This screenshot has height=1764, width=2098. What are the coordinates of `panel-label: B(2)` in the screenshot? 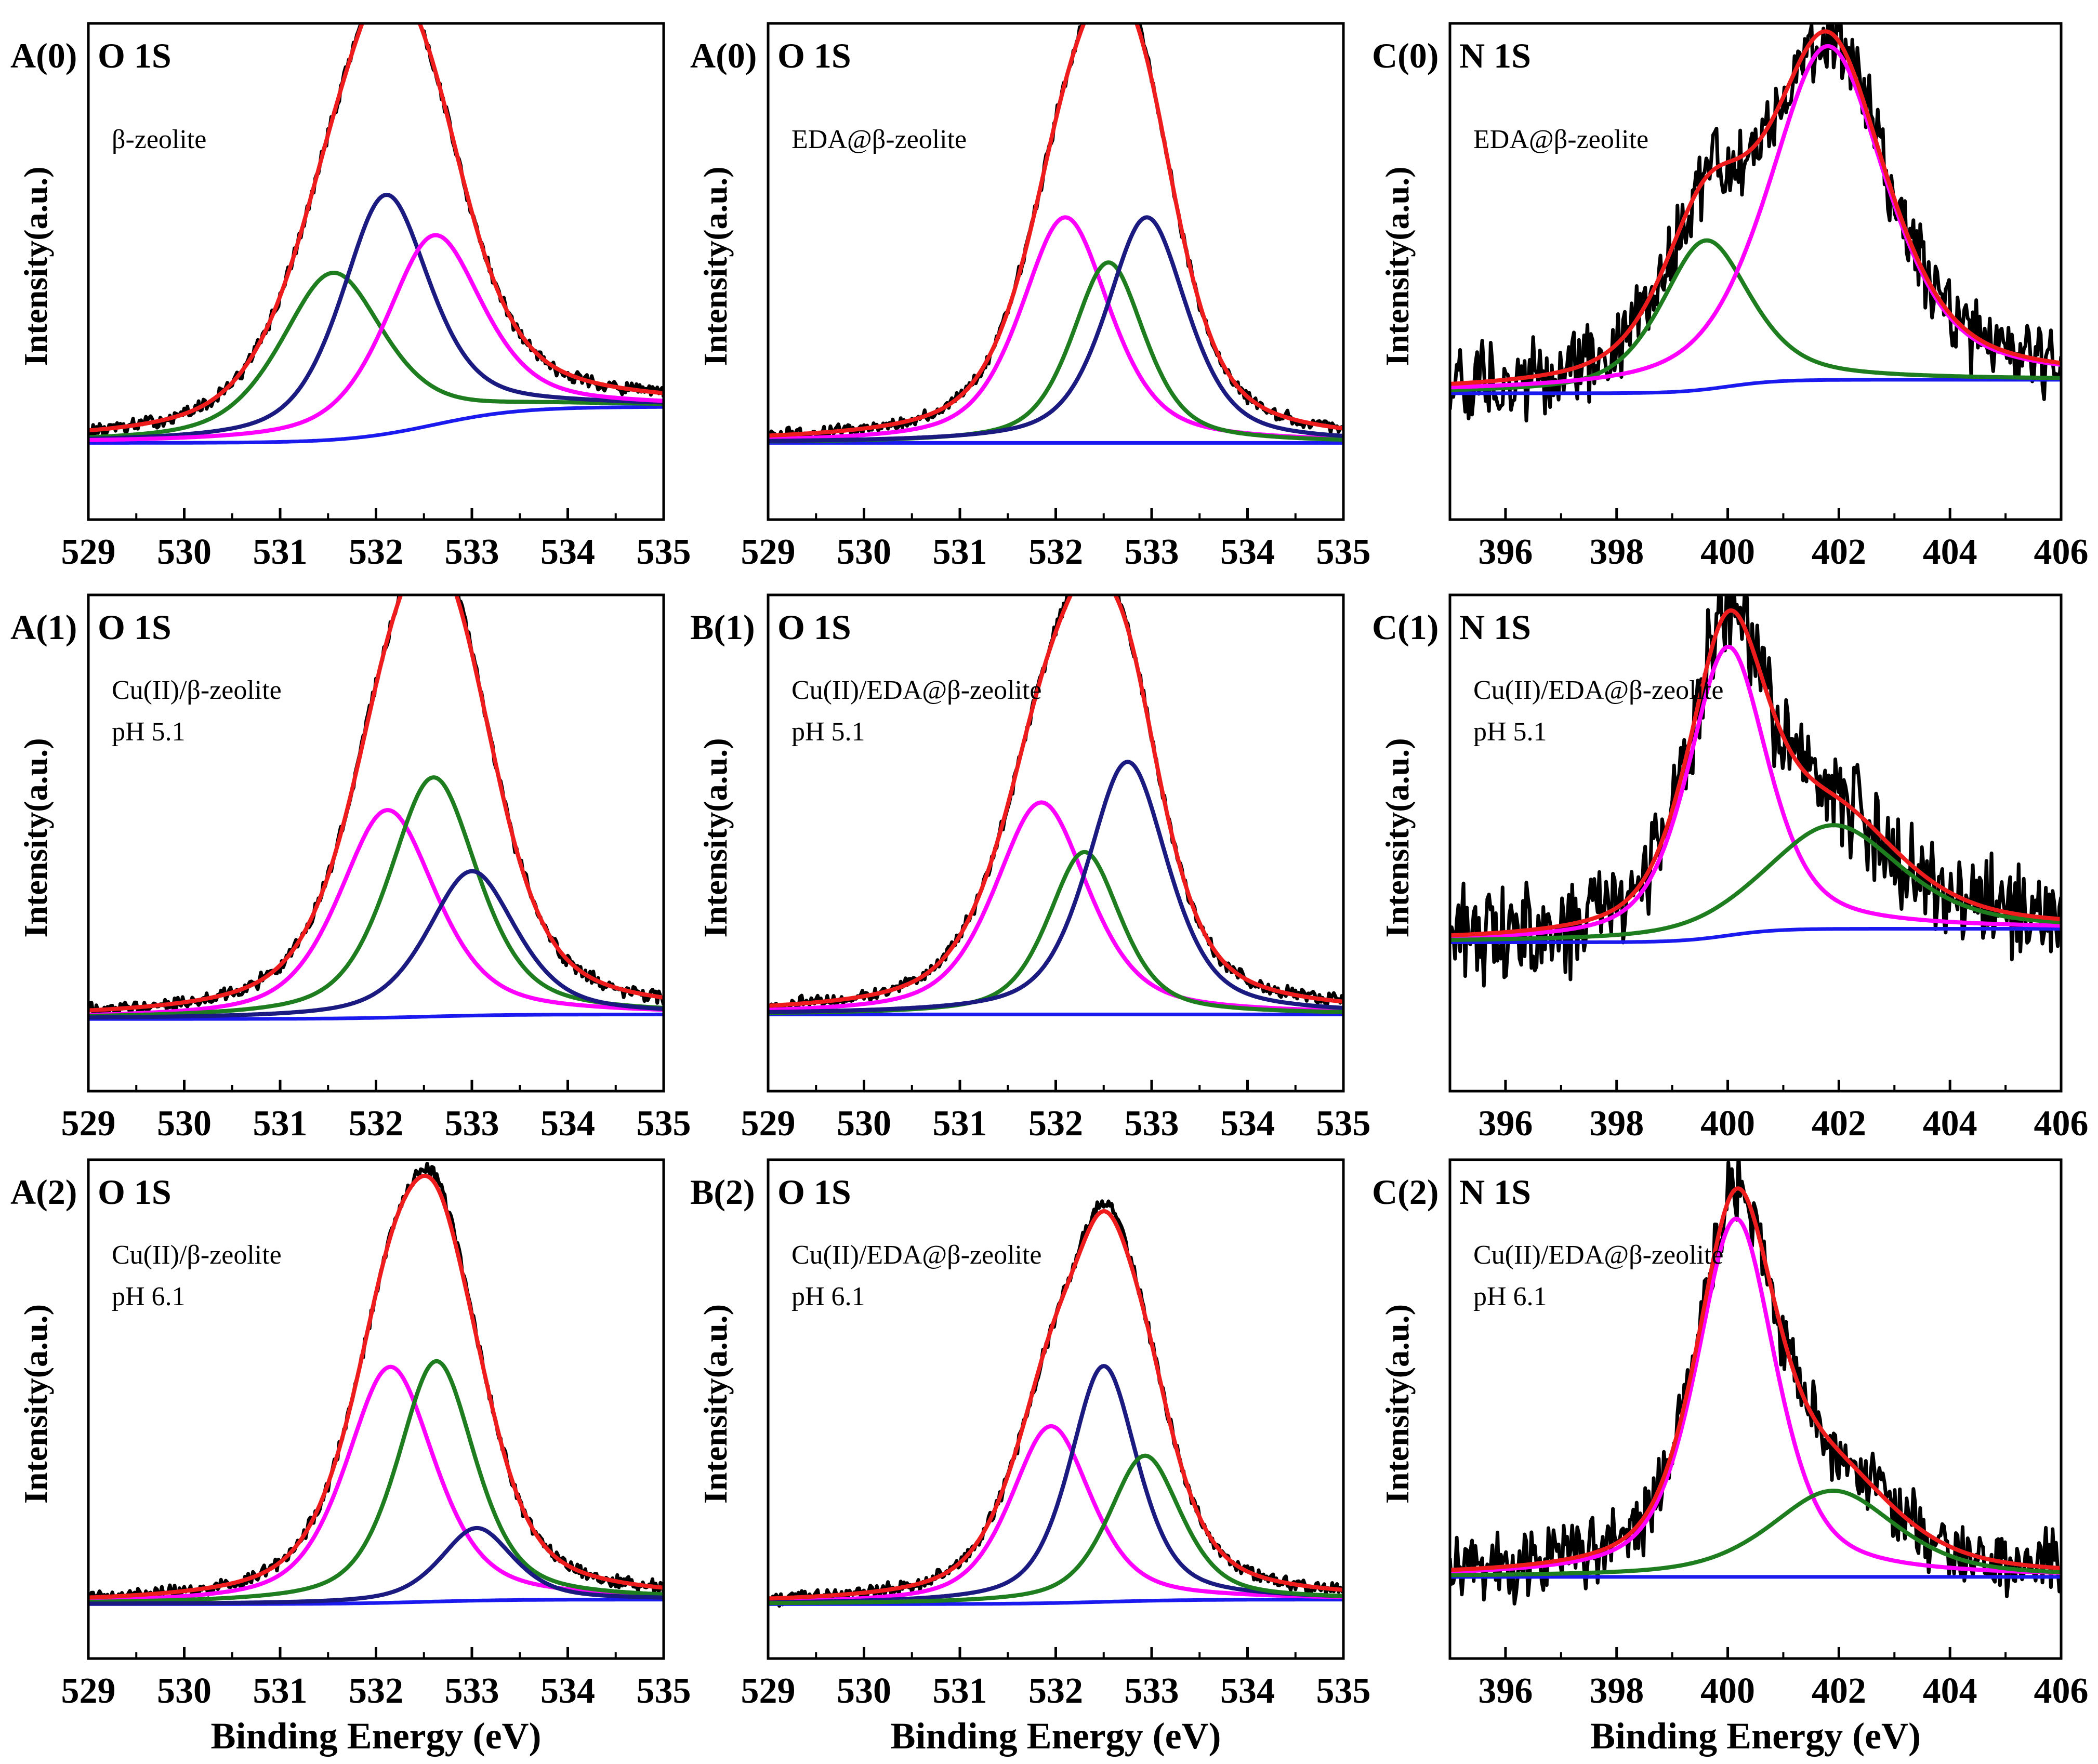 It's located at (723, 1192).